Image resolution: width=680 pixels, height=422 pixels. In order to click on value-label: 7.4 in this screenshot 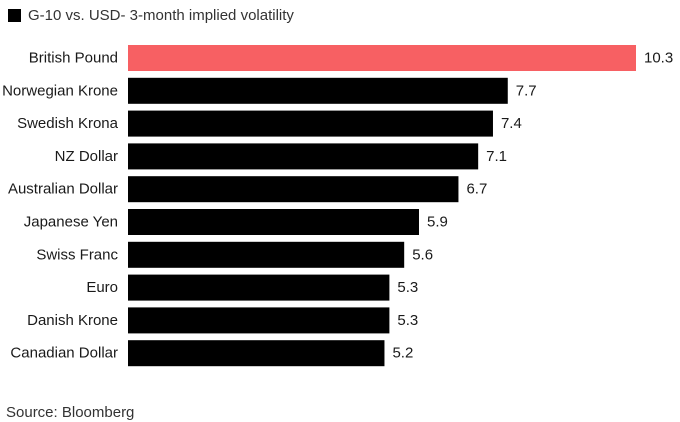, I will do `click(511, 123)`.